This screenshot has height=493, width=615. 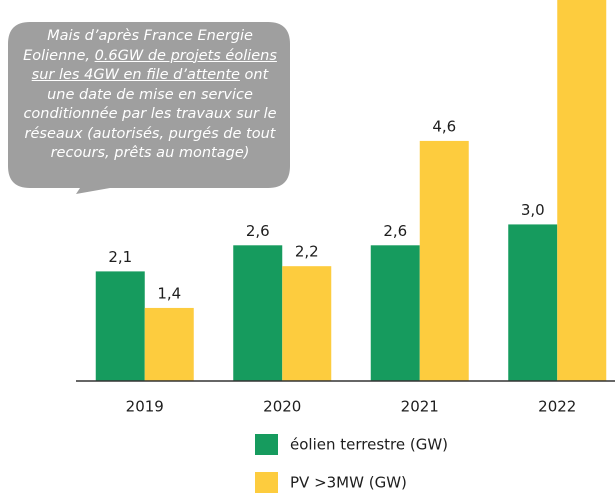 What do you see at coordinates (145, 407) in the screenshot?
I see `x-tick-label: 2019` at bounding box center [145, 407].